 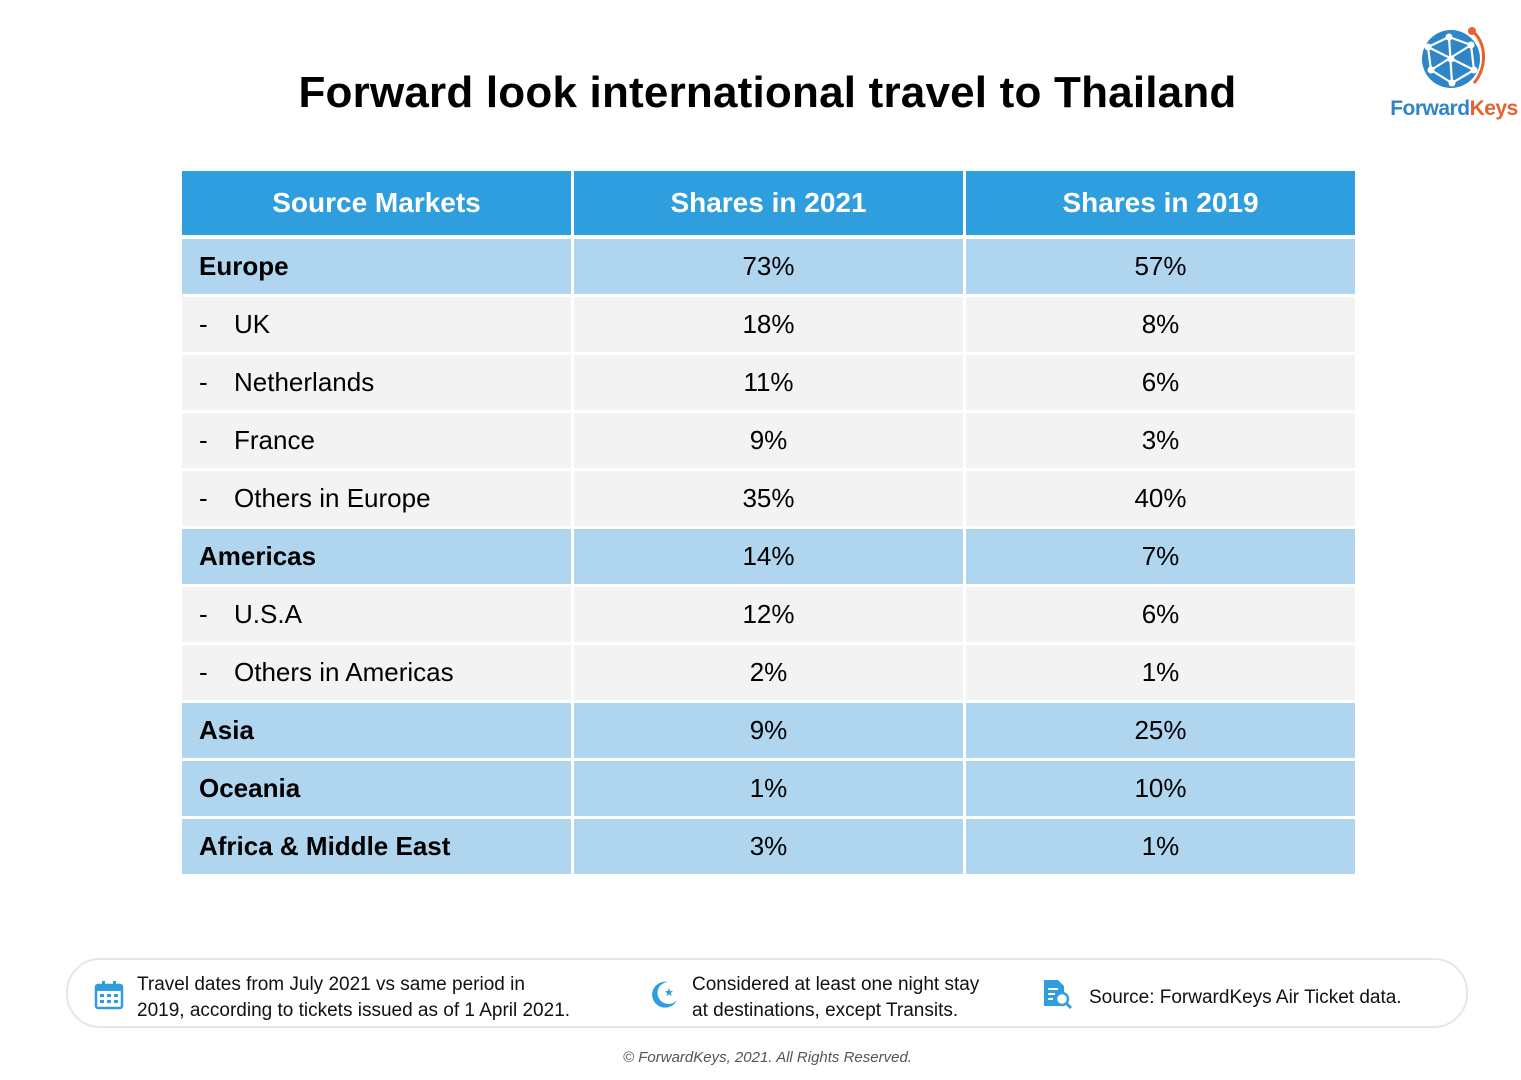 I want to click on source-market-cell: - Netherlands, so click(x=376, y=382).